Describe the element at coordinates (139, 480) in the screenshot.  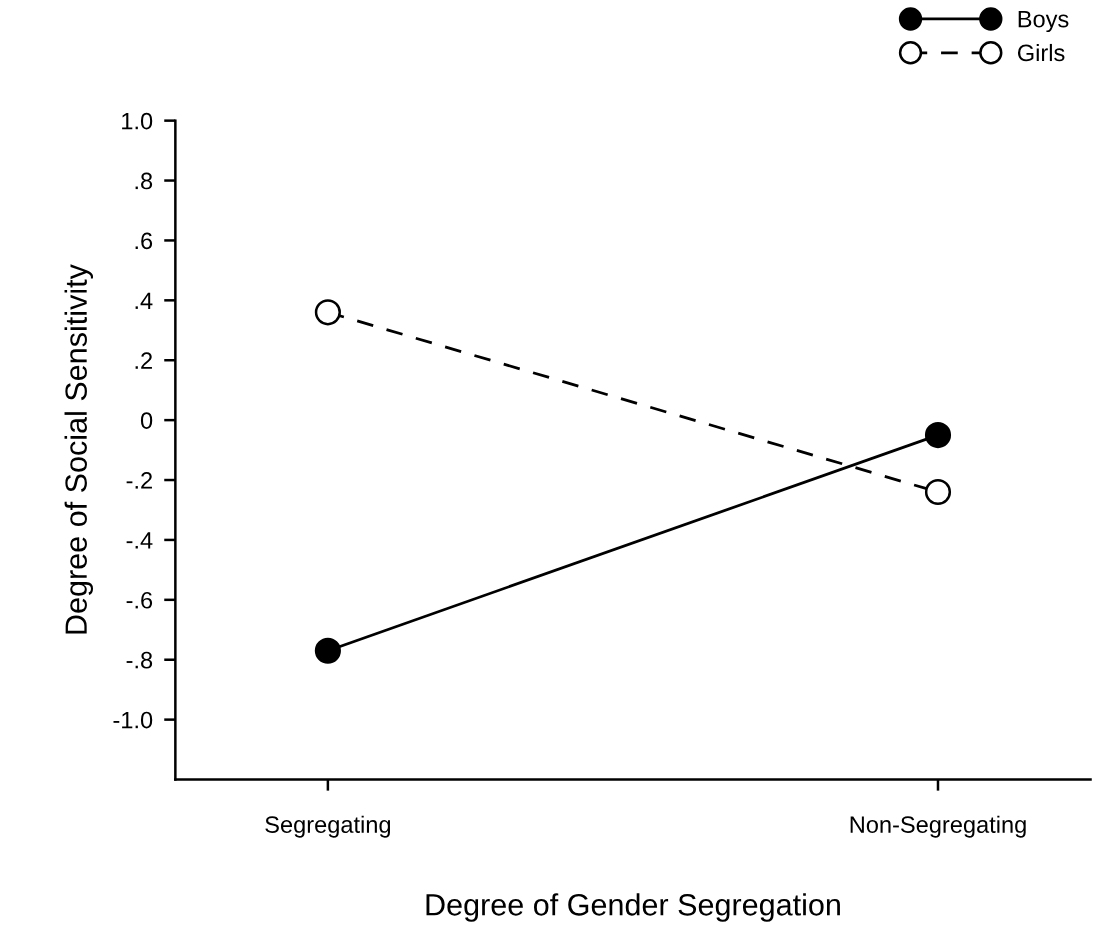
I see `y-tick-label: -.2` at that location.